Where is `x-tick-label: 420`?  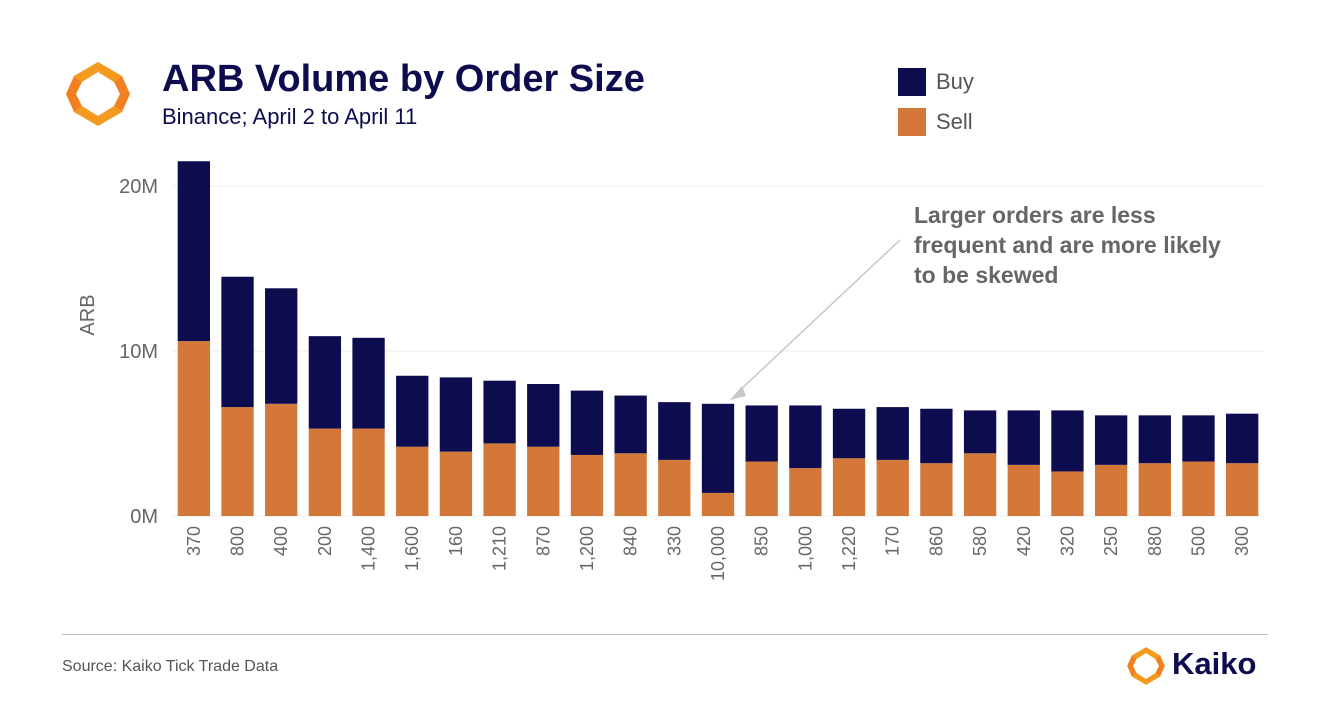
x-tick-label: 420 is located at coordinates (1024, 541).